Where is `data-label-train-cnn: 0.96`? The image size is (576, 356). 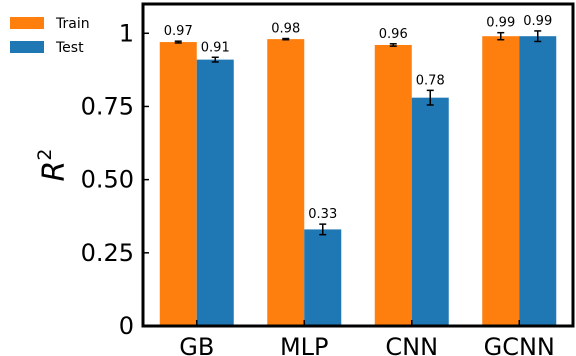
data-label-train-cnn: 0.96 is located at coordinates (393, 34).